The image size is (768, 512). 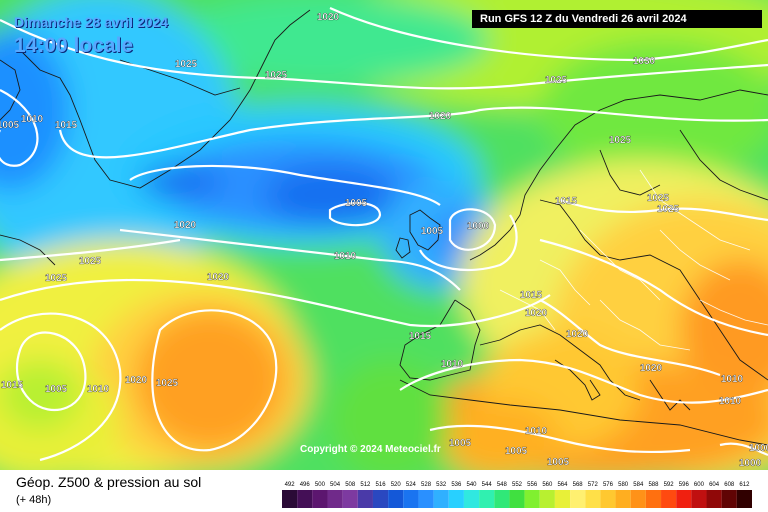 What do you see at coordinates (669, 485) in the screenshot?
I see `scale-label: 592` at bounding box center [669, 485].